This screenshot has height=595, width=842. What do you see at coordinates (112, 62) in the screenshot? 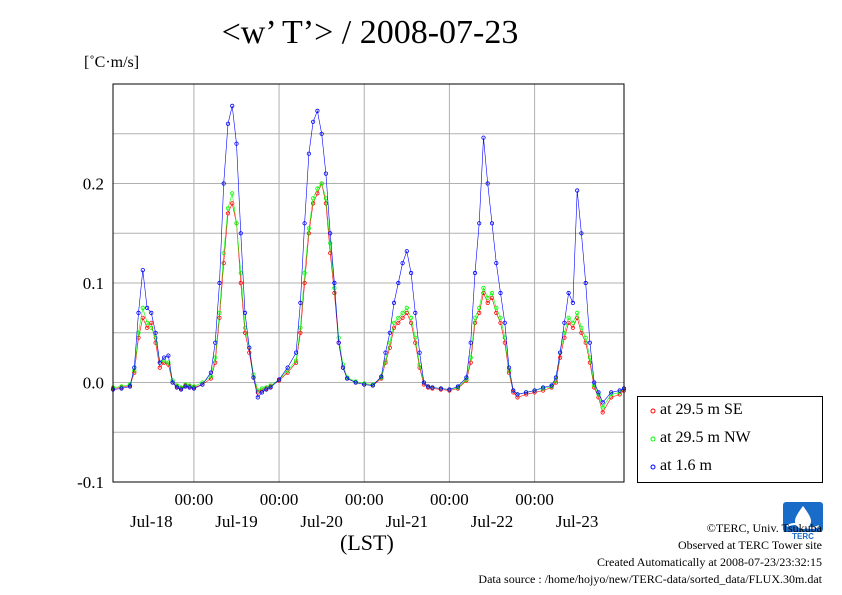
I see `y-units-label: [˚C·m/s]` at bounding box center [112, 62].